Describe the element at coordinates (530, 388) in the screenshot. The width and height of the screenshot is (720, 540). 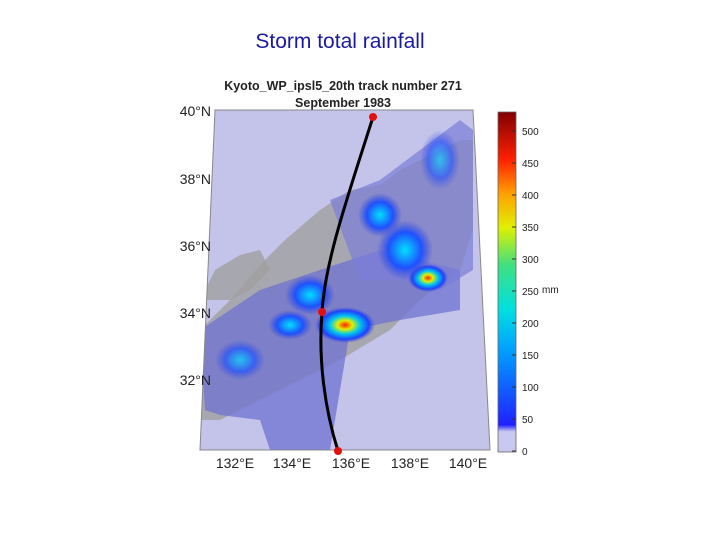
I see `colorbar-tick-label: 100` at that location.